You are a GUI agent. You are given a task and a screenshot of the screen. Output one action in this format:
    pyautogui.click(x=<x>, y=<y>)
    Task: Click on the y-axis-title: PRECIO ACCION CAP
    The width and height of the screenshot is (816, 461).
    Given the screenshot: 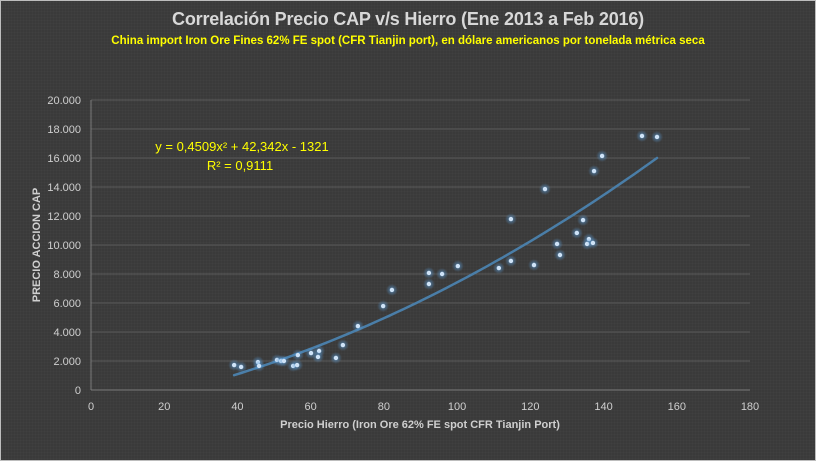 What is the action you would take?
    pyautogui.click(x=37, y=245)
    